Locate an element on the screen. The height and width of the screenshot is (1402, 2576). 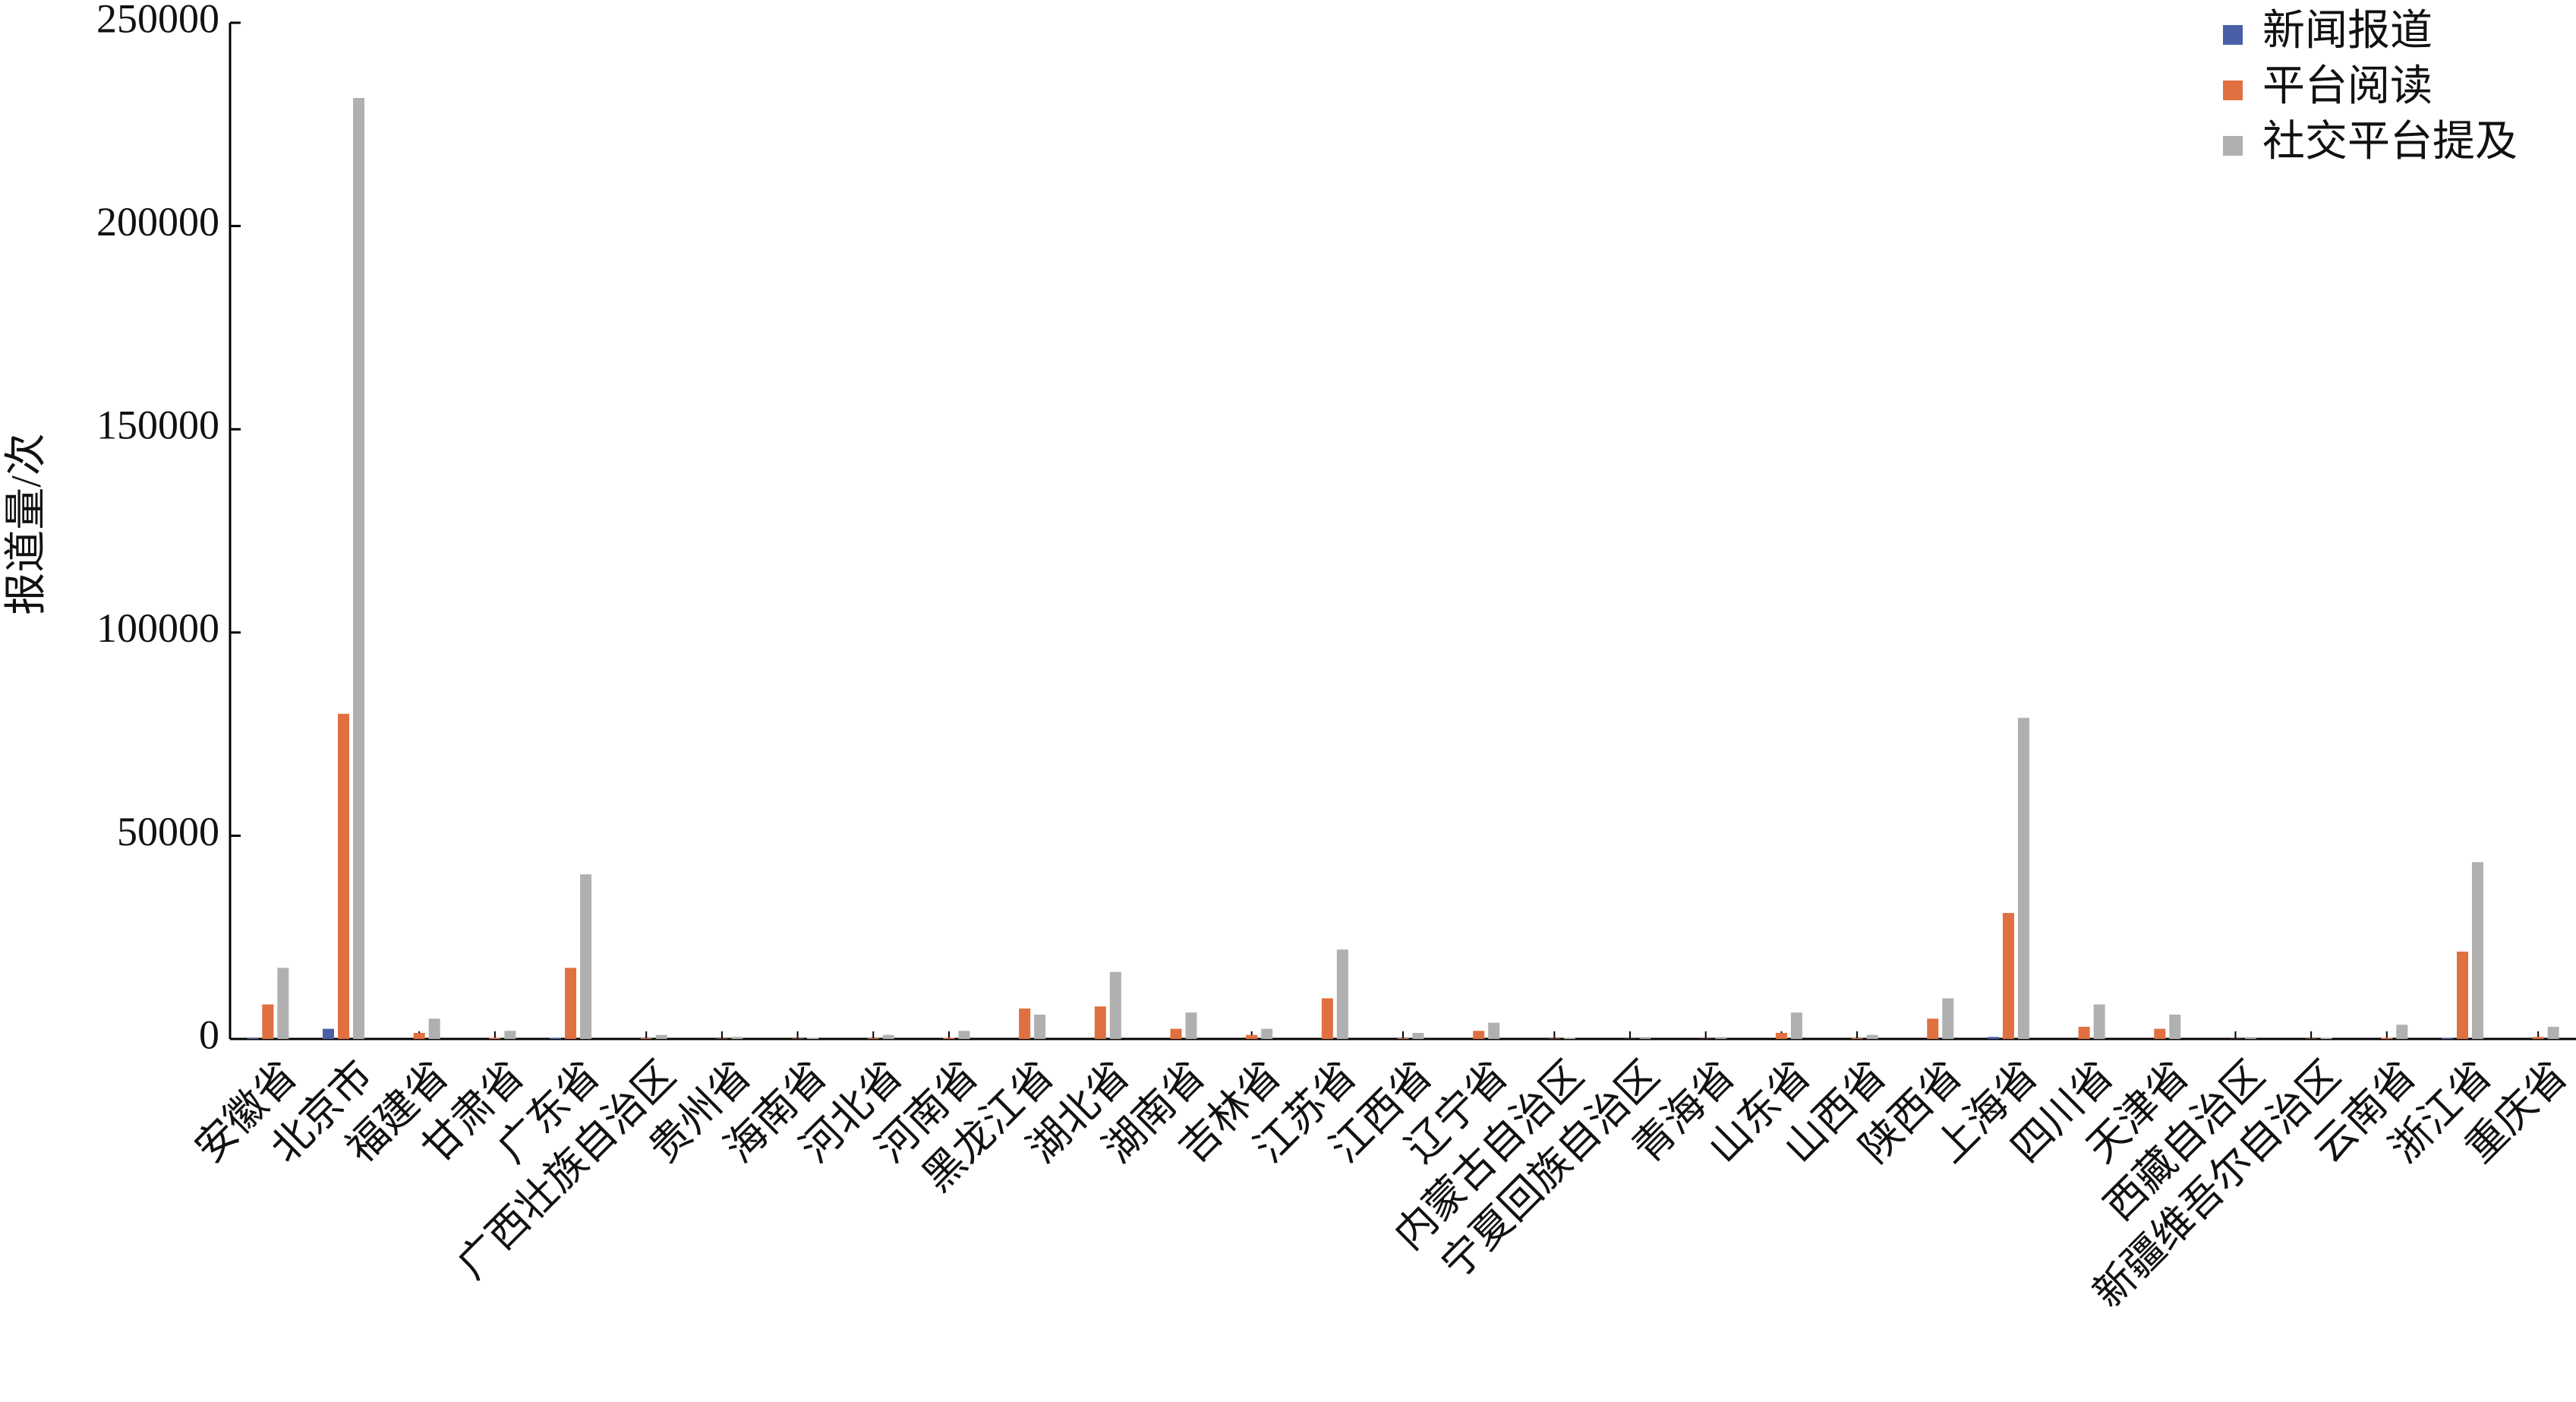
legend-label: 新闻报道 is located at coordinates (2347, 31).